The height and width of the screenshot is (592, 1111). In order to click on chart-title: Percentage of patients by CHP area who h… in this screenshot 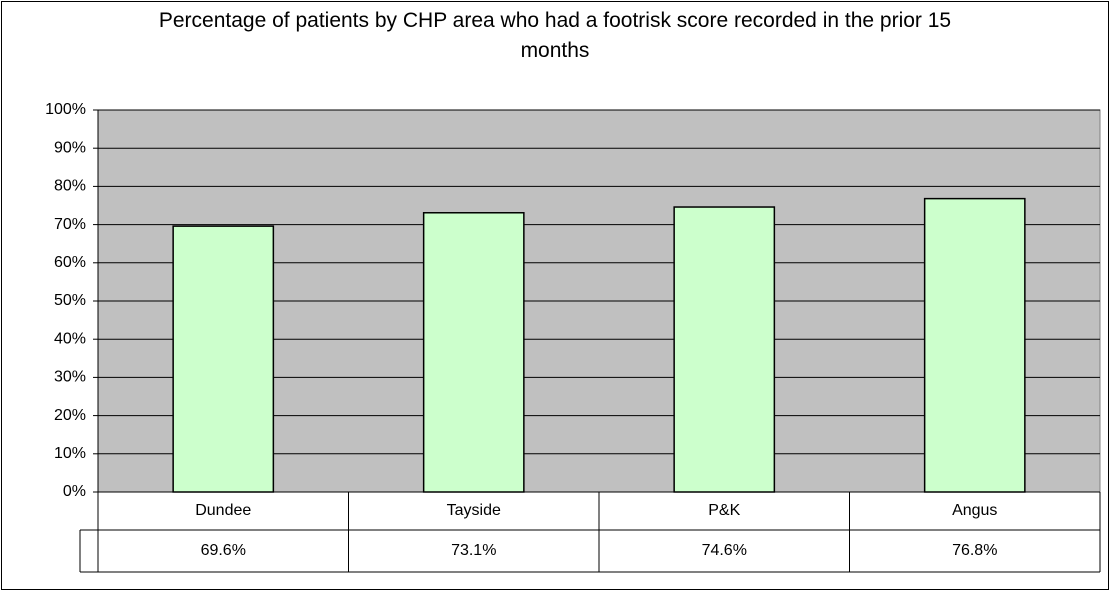, I will do `click(555, 35)`.